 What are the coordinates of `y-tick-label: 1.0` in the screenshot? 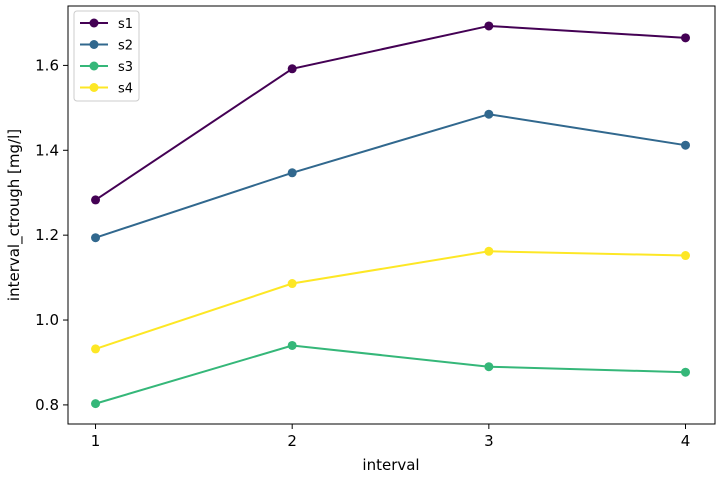 It's located at (47, 320).